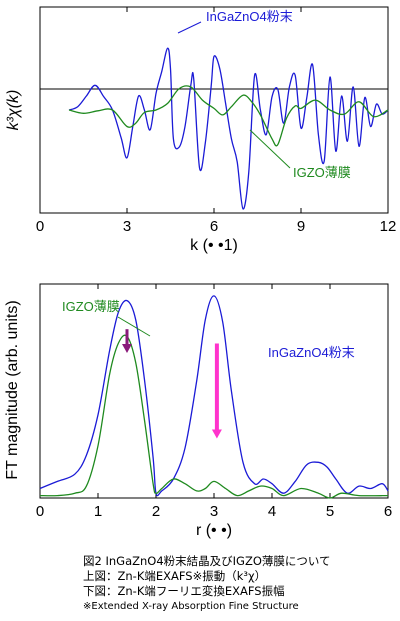  What do you see at coordinates (40, 226) in the screenshot?
I see `top-x-tick-label: 0` at bounding box center [40, 226].